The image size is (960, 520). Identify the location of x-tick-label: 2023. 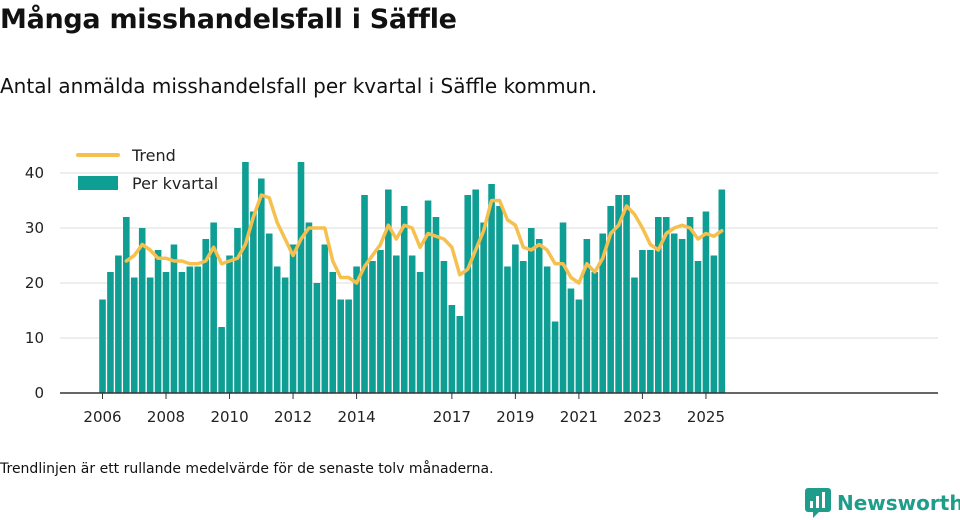
(642, 417).